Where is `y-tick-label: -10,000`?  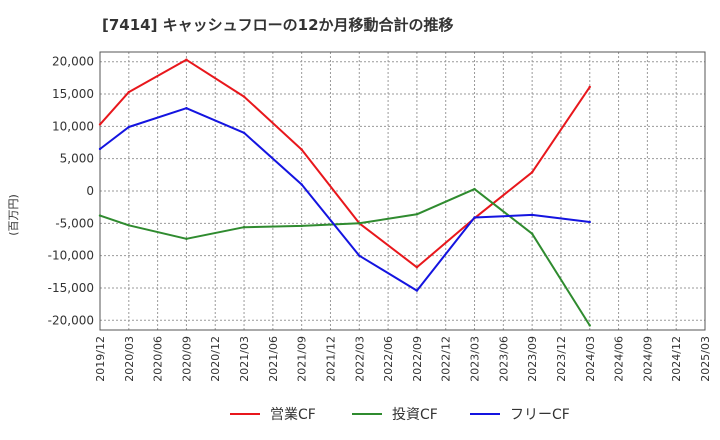
y-tick-label: -10,000 is located at coordinates (71, 256).